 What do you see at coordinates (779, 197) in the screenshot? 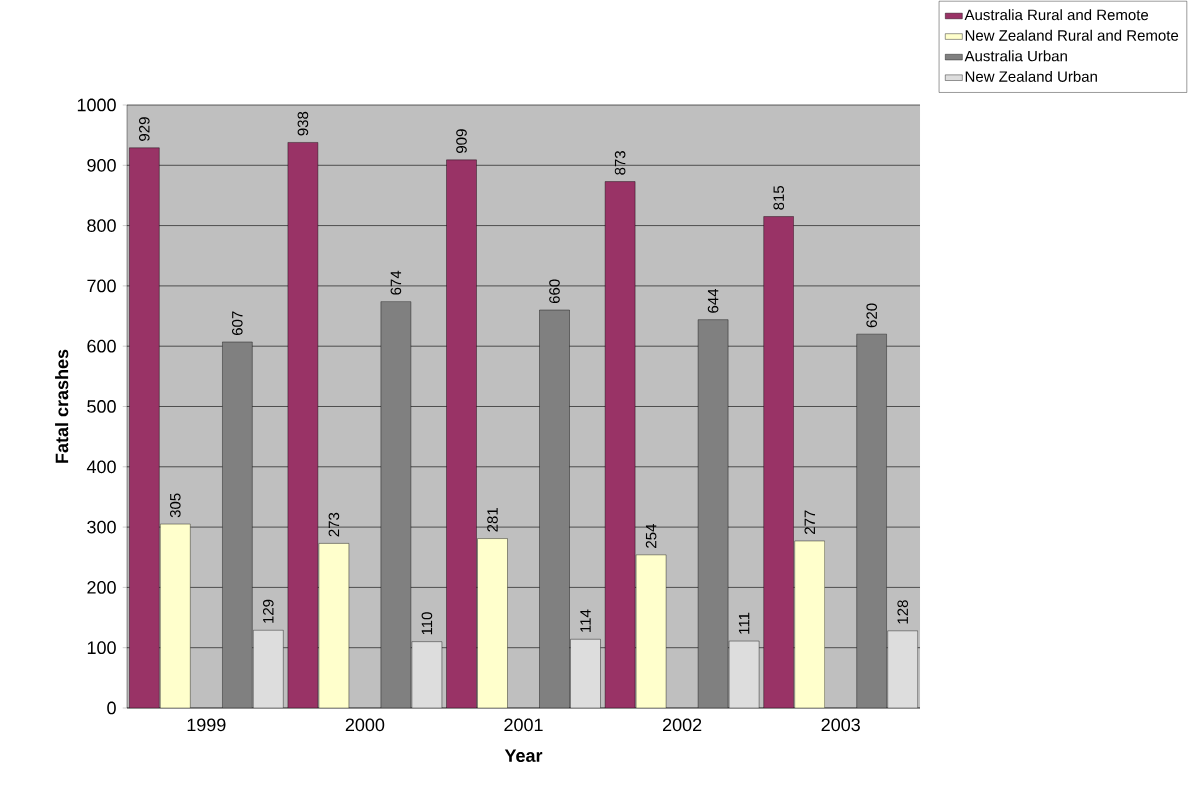
I see `data-label: 815` at bounding box center [779, 197].